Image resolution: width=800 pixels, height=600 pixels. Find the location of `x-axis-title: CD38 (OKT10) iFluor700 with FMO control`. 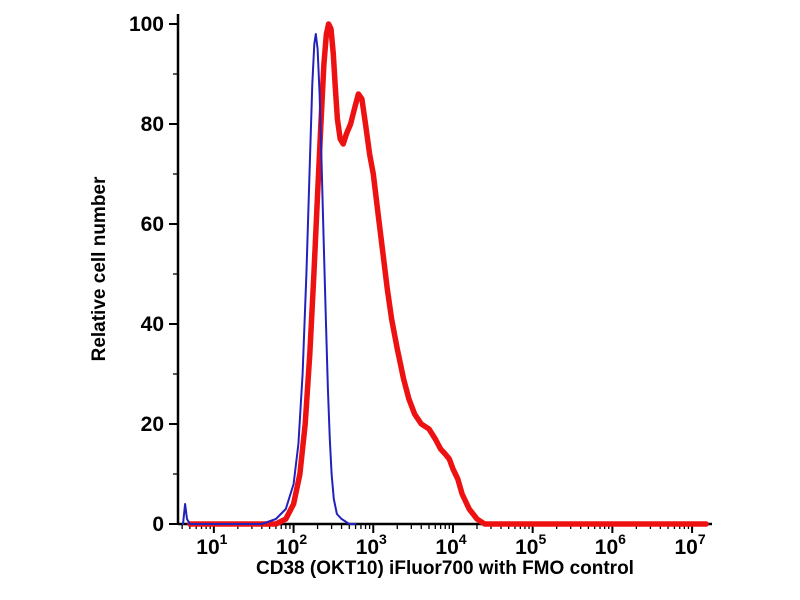

x-axis-title: CD38 (OKT10) iFluor700 with FMO control is located at coordinates (445, 568).